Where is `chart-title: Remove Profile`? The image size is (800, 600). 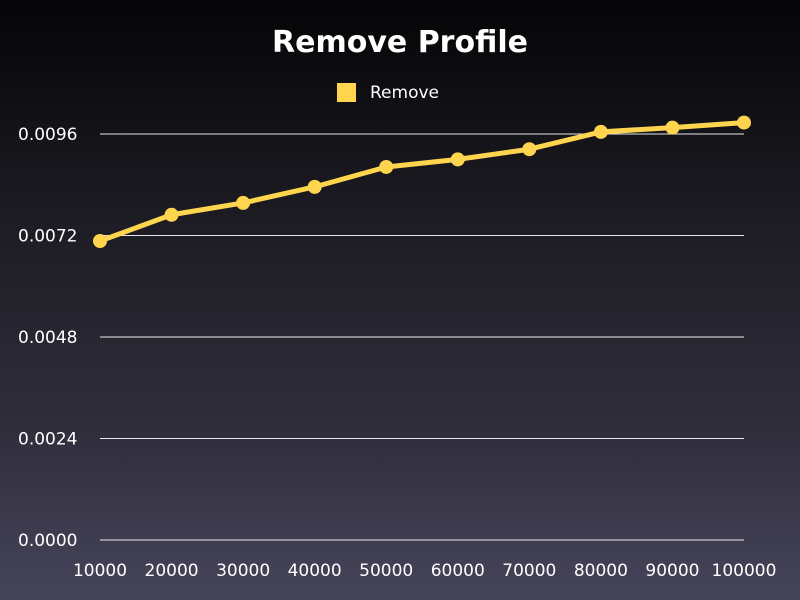
chart-title: Remove Profile is located at coordinates (400, 42).